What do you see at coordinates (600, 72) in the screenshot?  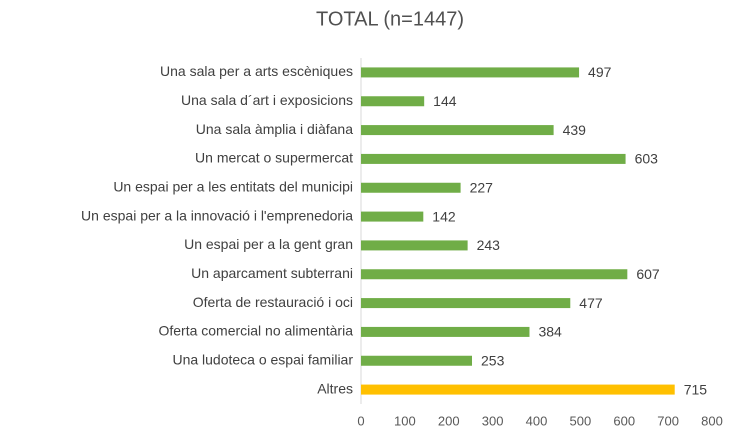 I see `value-label: 497` at bounding box center [600, 72].